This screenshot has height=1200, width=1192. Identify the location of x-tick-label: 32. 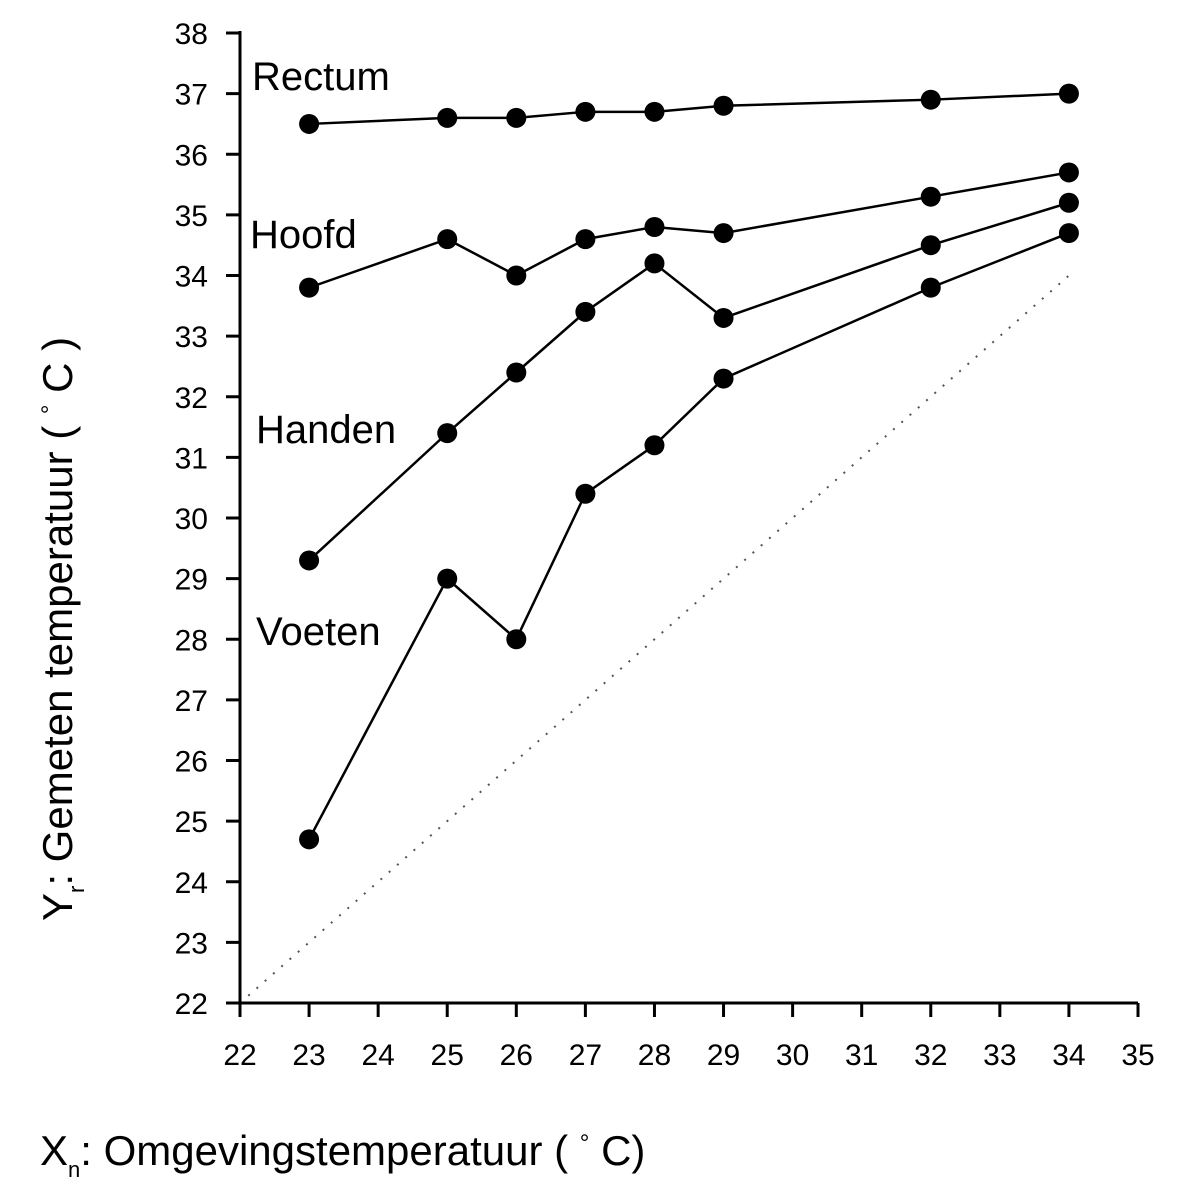
(930, 1055).